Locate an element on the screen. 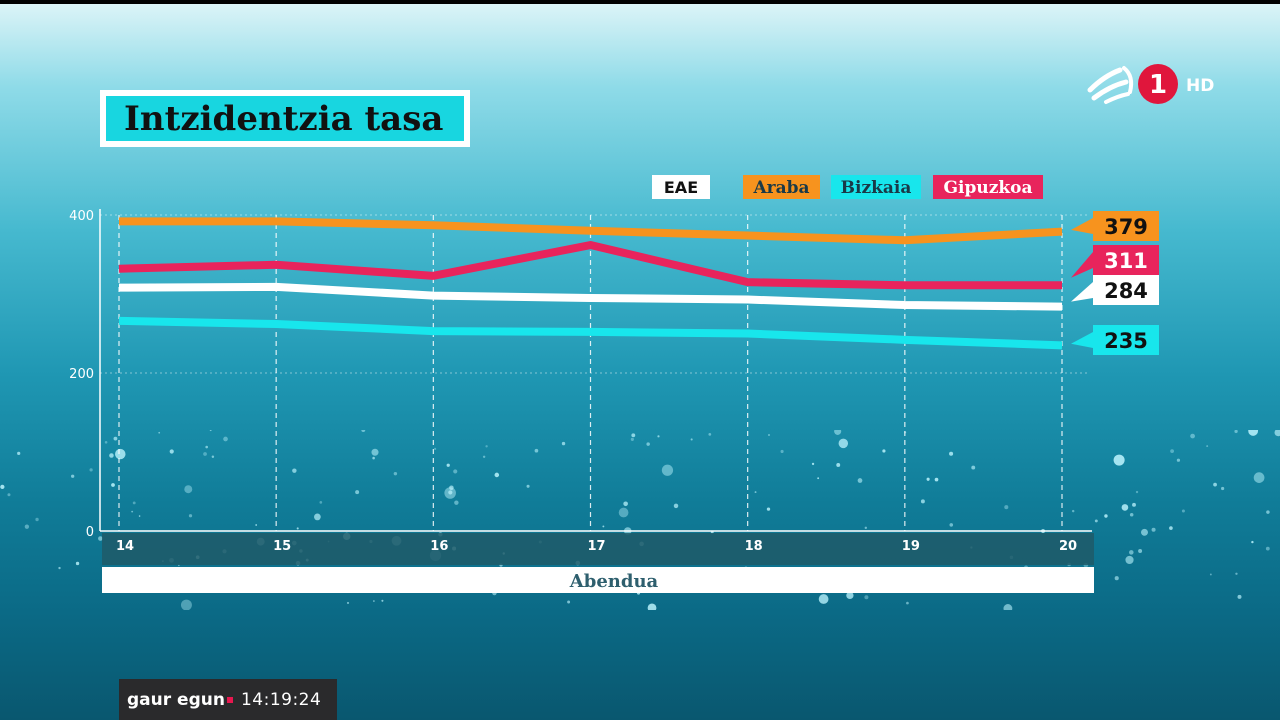  series-line-bizkaia is located at coordinates (590, 333).